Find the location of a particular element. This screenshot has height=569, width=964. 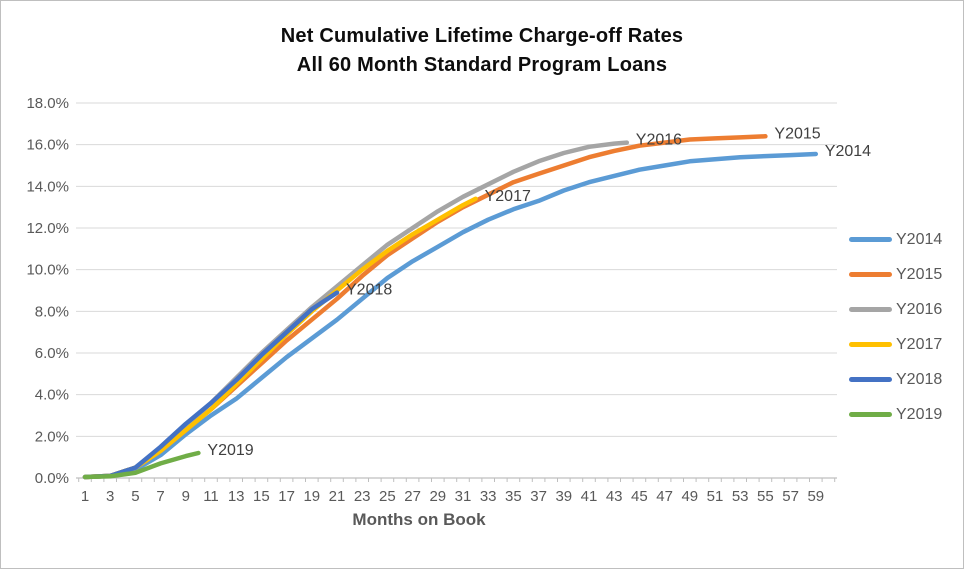

y-axis-tick-label: 10.0% is located at coordinates (47, 270).